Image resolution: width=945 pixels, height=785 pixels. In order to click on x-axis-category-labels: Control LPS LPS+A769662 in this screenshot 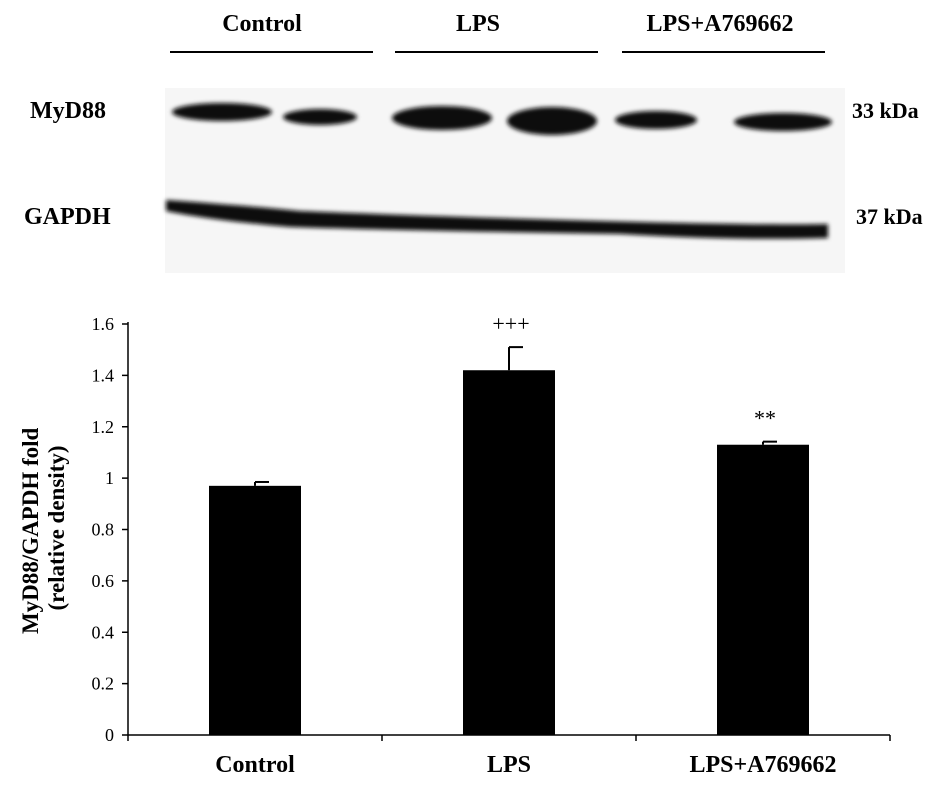, I will do `click(525, 765)`.